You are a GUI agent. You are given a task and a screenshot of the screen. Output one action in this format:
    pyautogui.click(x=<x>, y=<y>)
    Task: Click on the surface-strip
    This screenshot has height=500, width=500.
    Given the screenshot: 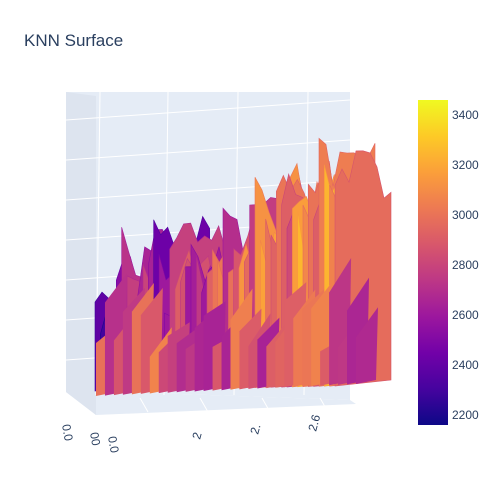 What is the action you would take?
    pyautogui.click(x=367, y=345)
    